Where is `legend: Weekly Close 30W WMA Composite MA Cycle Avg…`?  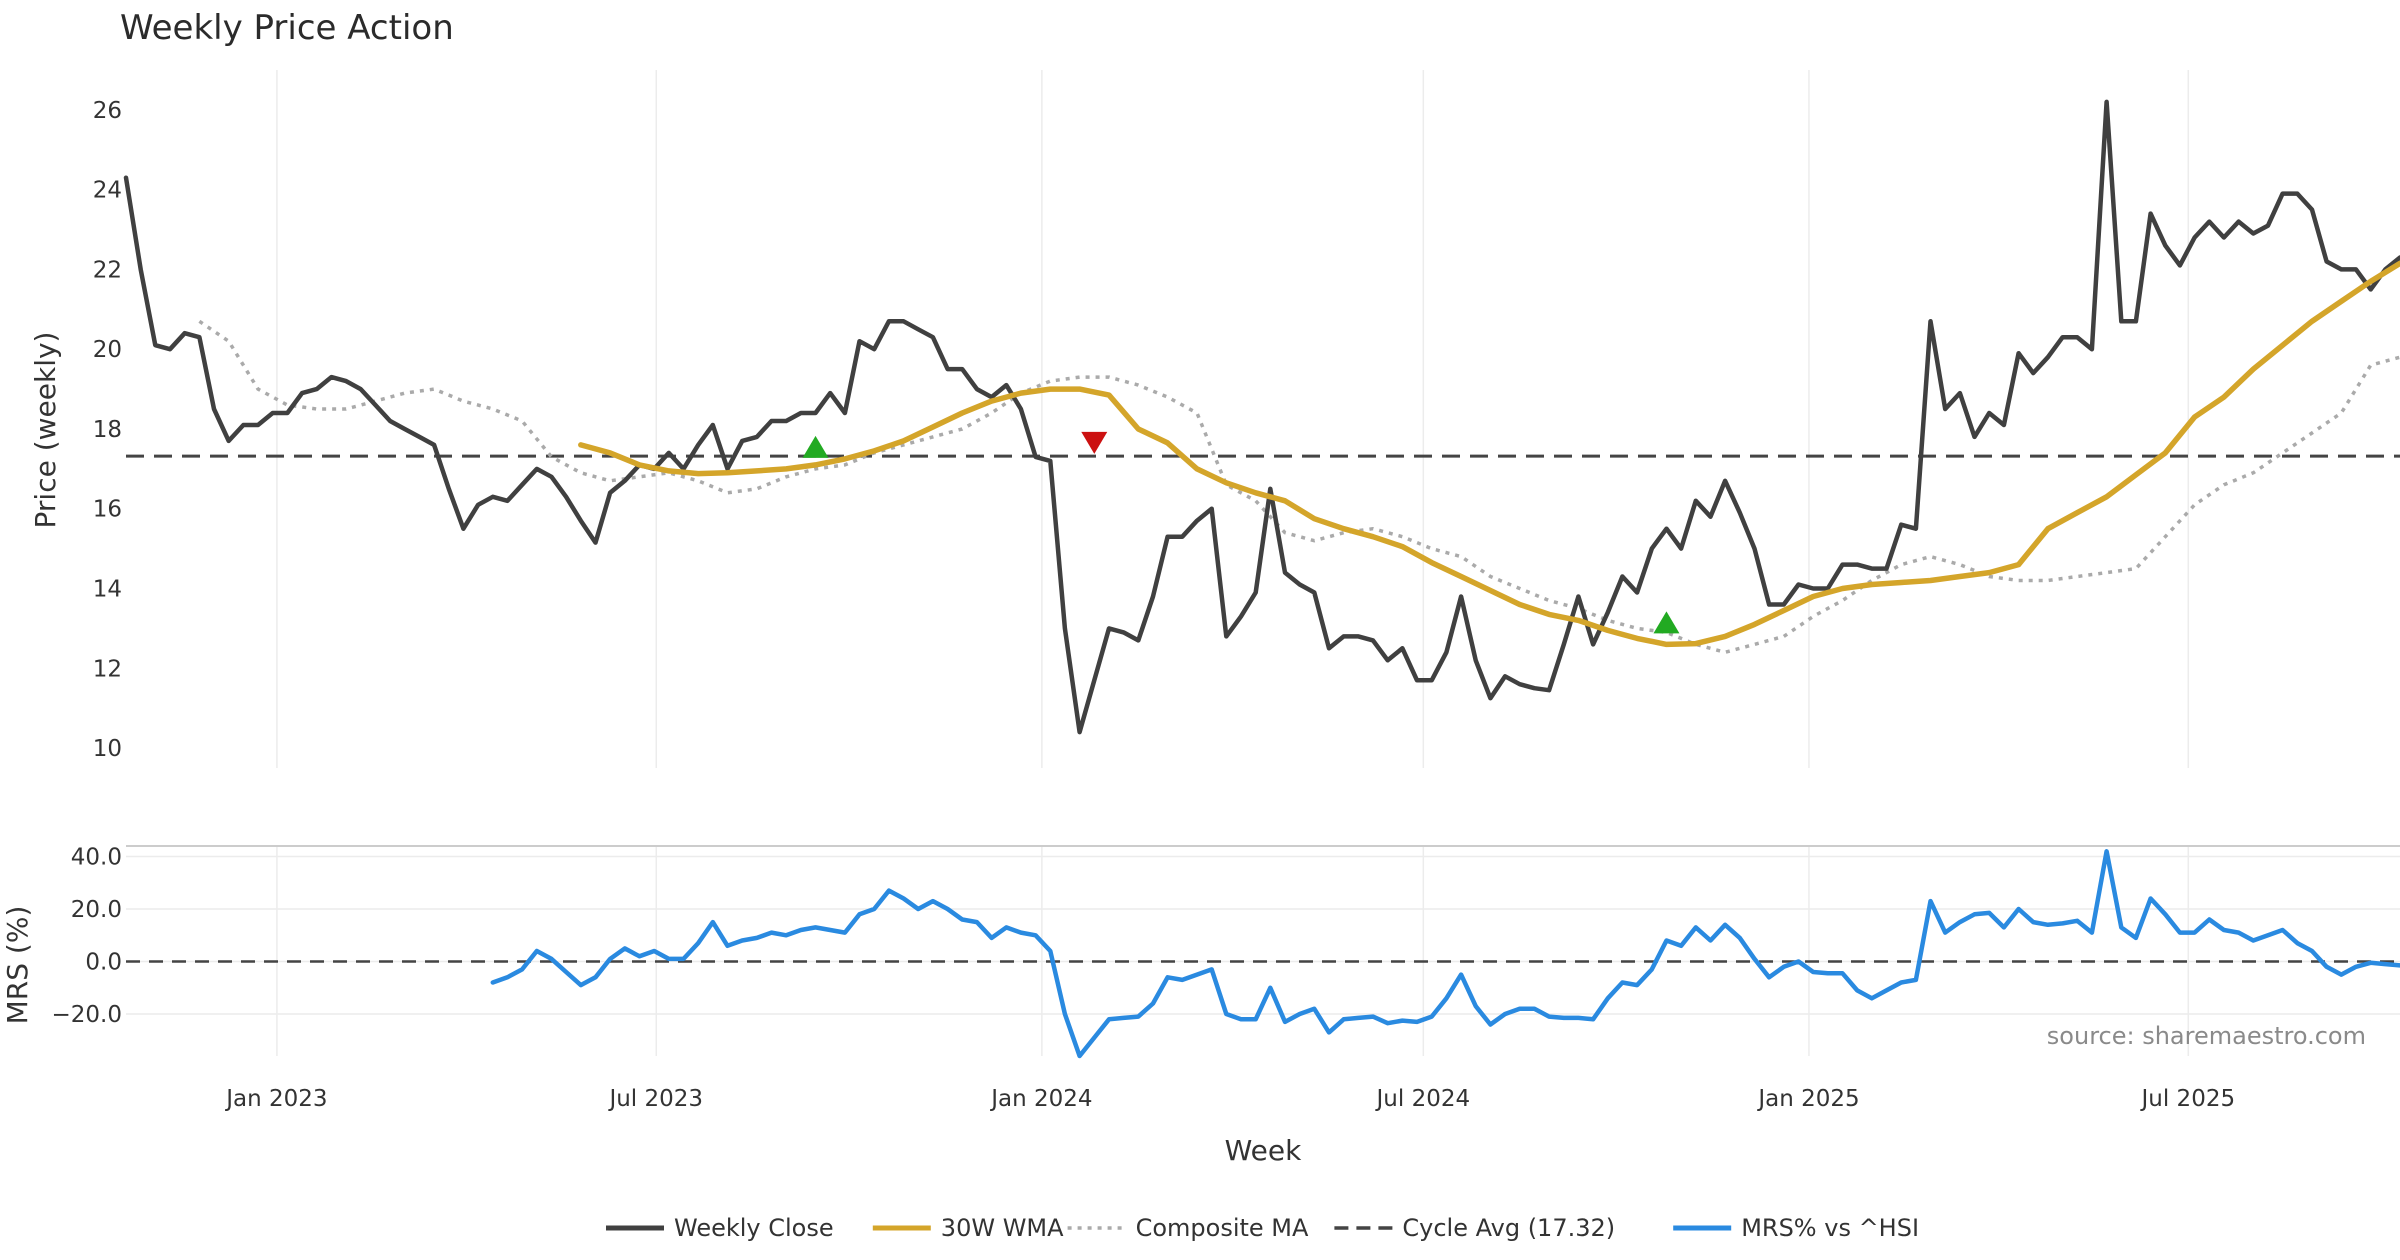
legend: Weekly Close 30W WMA Composite MA Cycle Avg… is located at coordinates (1262, 1228).